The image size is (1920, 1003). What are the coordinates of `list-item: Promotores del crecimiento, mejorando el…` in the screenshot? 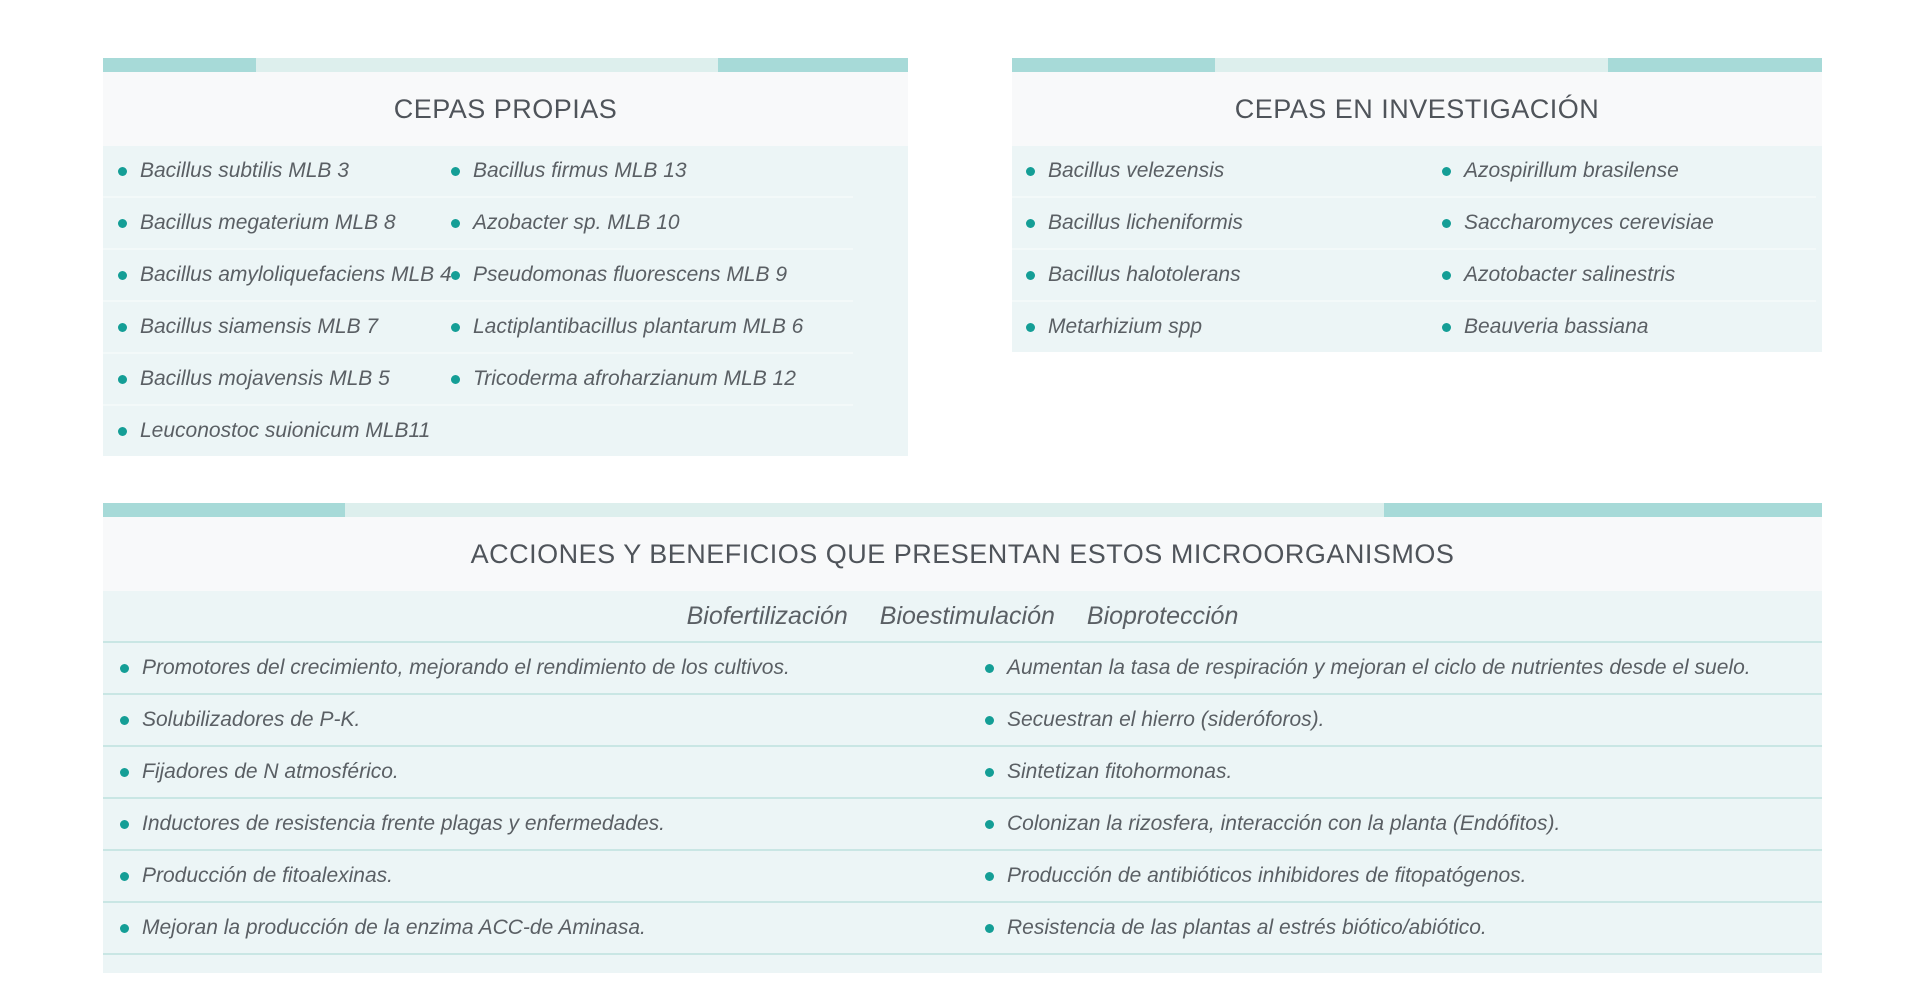 It's located at (544, 668).